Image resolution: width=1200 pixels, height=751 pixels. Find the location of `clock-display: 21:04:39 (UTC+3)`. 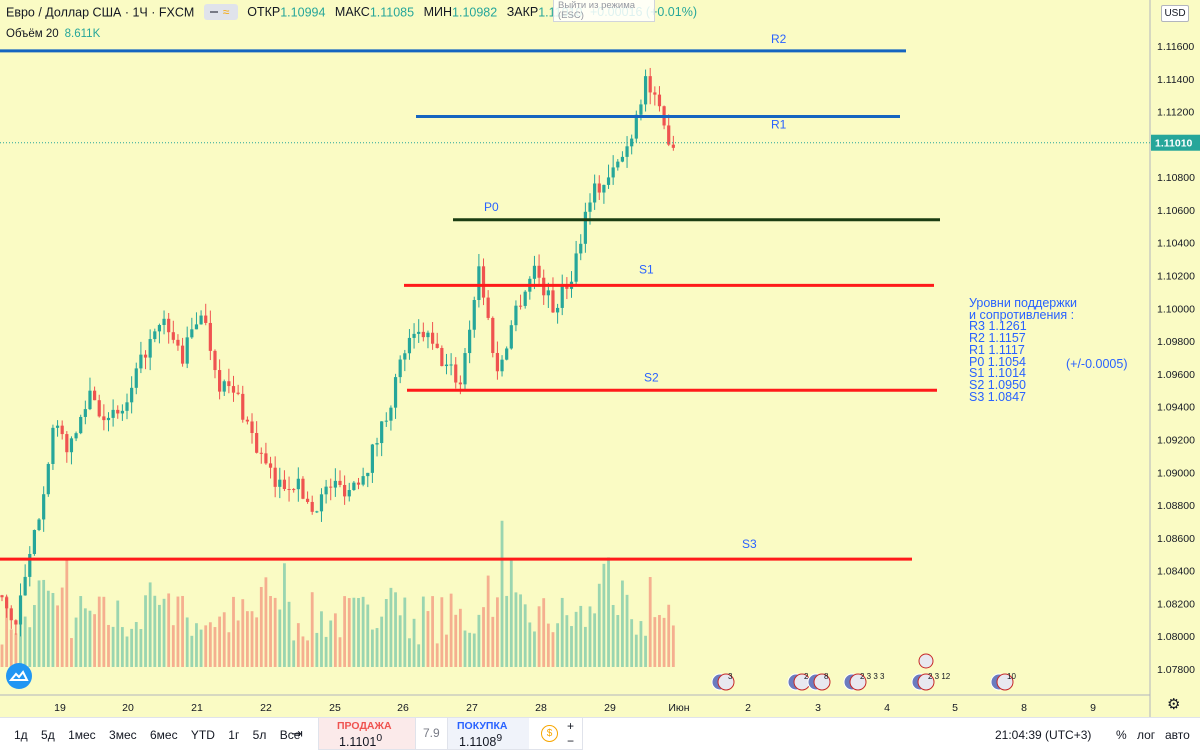

clock-display: 21:04:39 (UTC+3) is located at coordinates (1043, 735).